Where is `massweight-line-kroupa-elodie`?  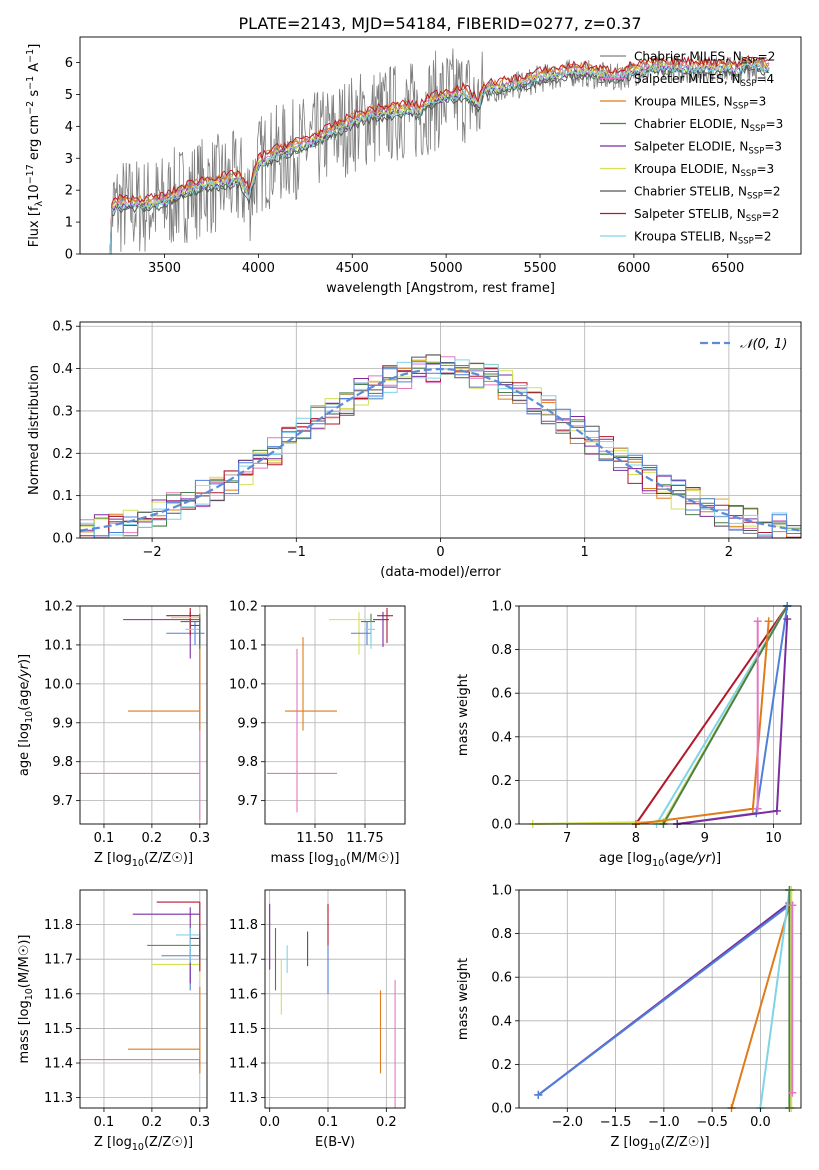 massweight-line-kroupa-elodie is located at coordinates (660, 715).